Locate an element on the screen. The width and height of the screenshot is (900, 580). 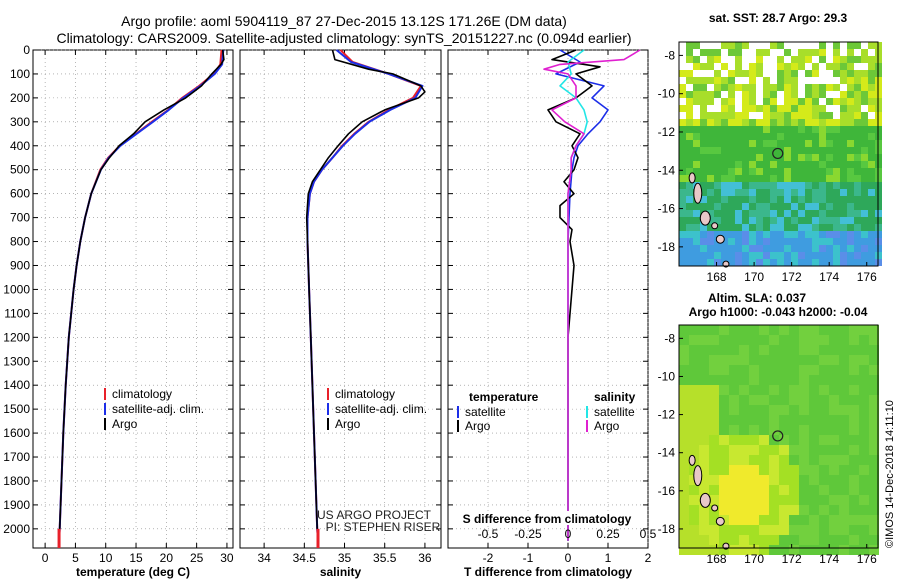
legend-label: climatology is located at coordinates (142, 394).